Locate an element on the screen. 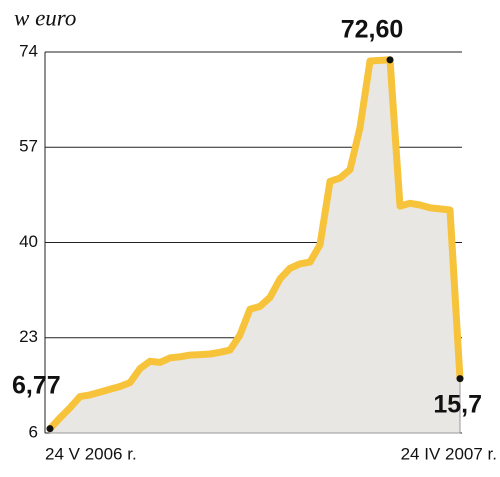 Image resolution: width=500 pixels, height=477 pixels. y-tick-label: 40 is located at coordinates (28, 241).